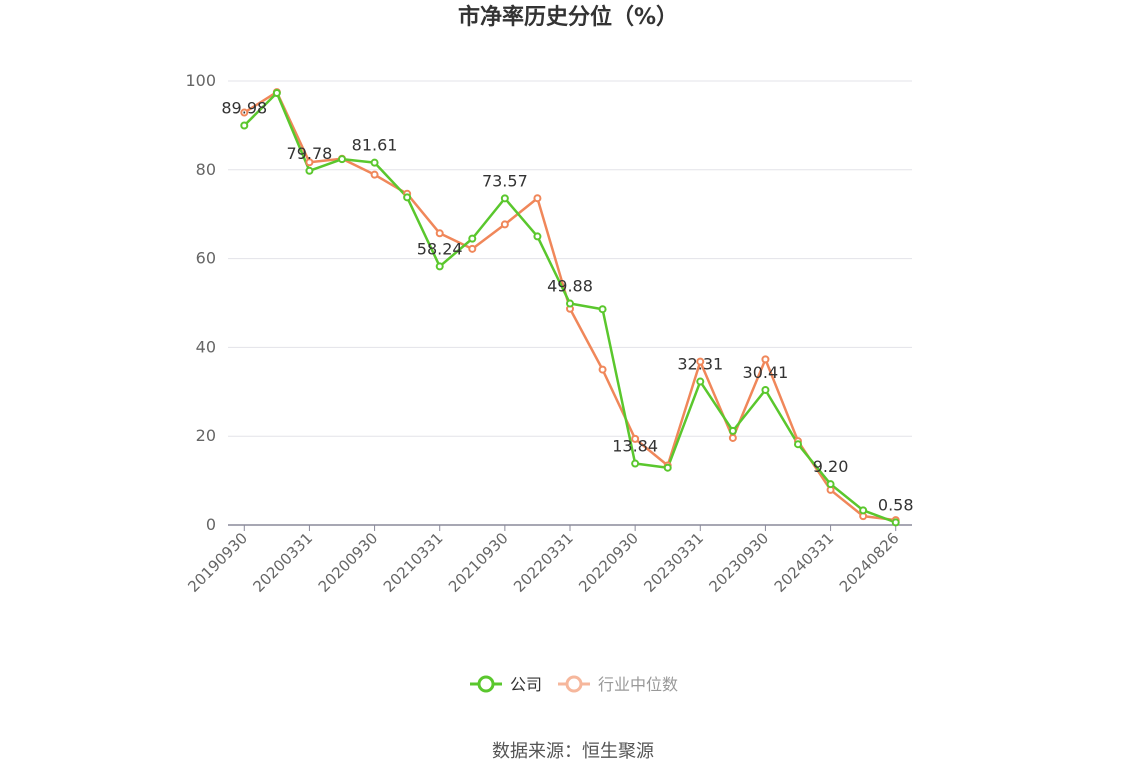 The height and width of the screenshot is (776, 1147). I want to click on data-label: 81.61, so click(375, 145).